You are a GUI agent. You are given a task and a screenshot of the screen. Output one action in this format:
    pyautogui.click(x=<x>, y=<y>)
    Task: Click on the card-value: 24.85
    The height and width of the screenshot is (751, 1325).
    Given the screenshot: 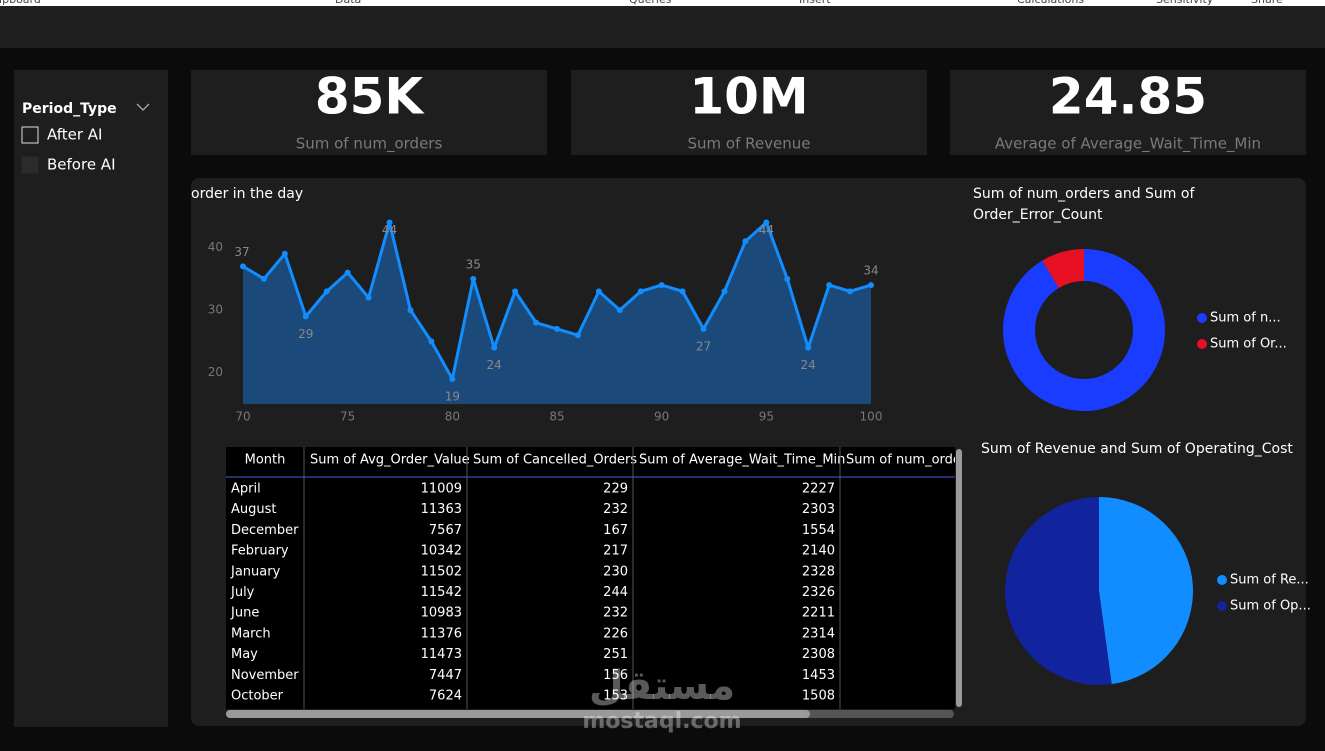 What is the action you would take?
    pyautogui.click(x=1128, y=97)
    